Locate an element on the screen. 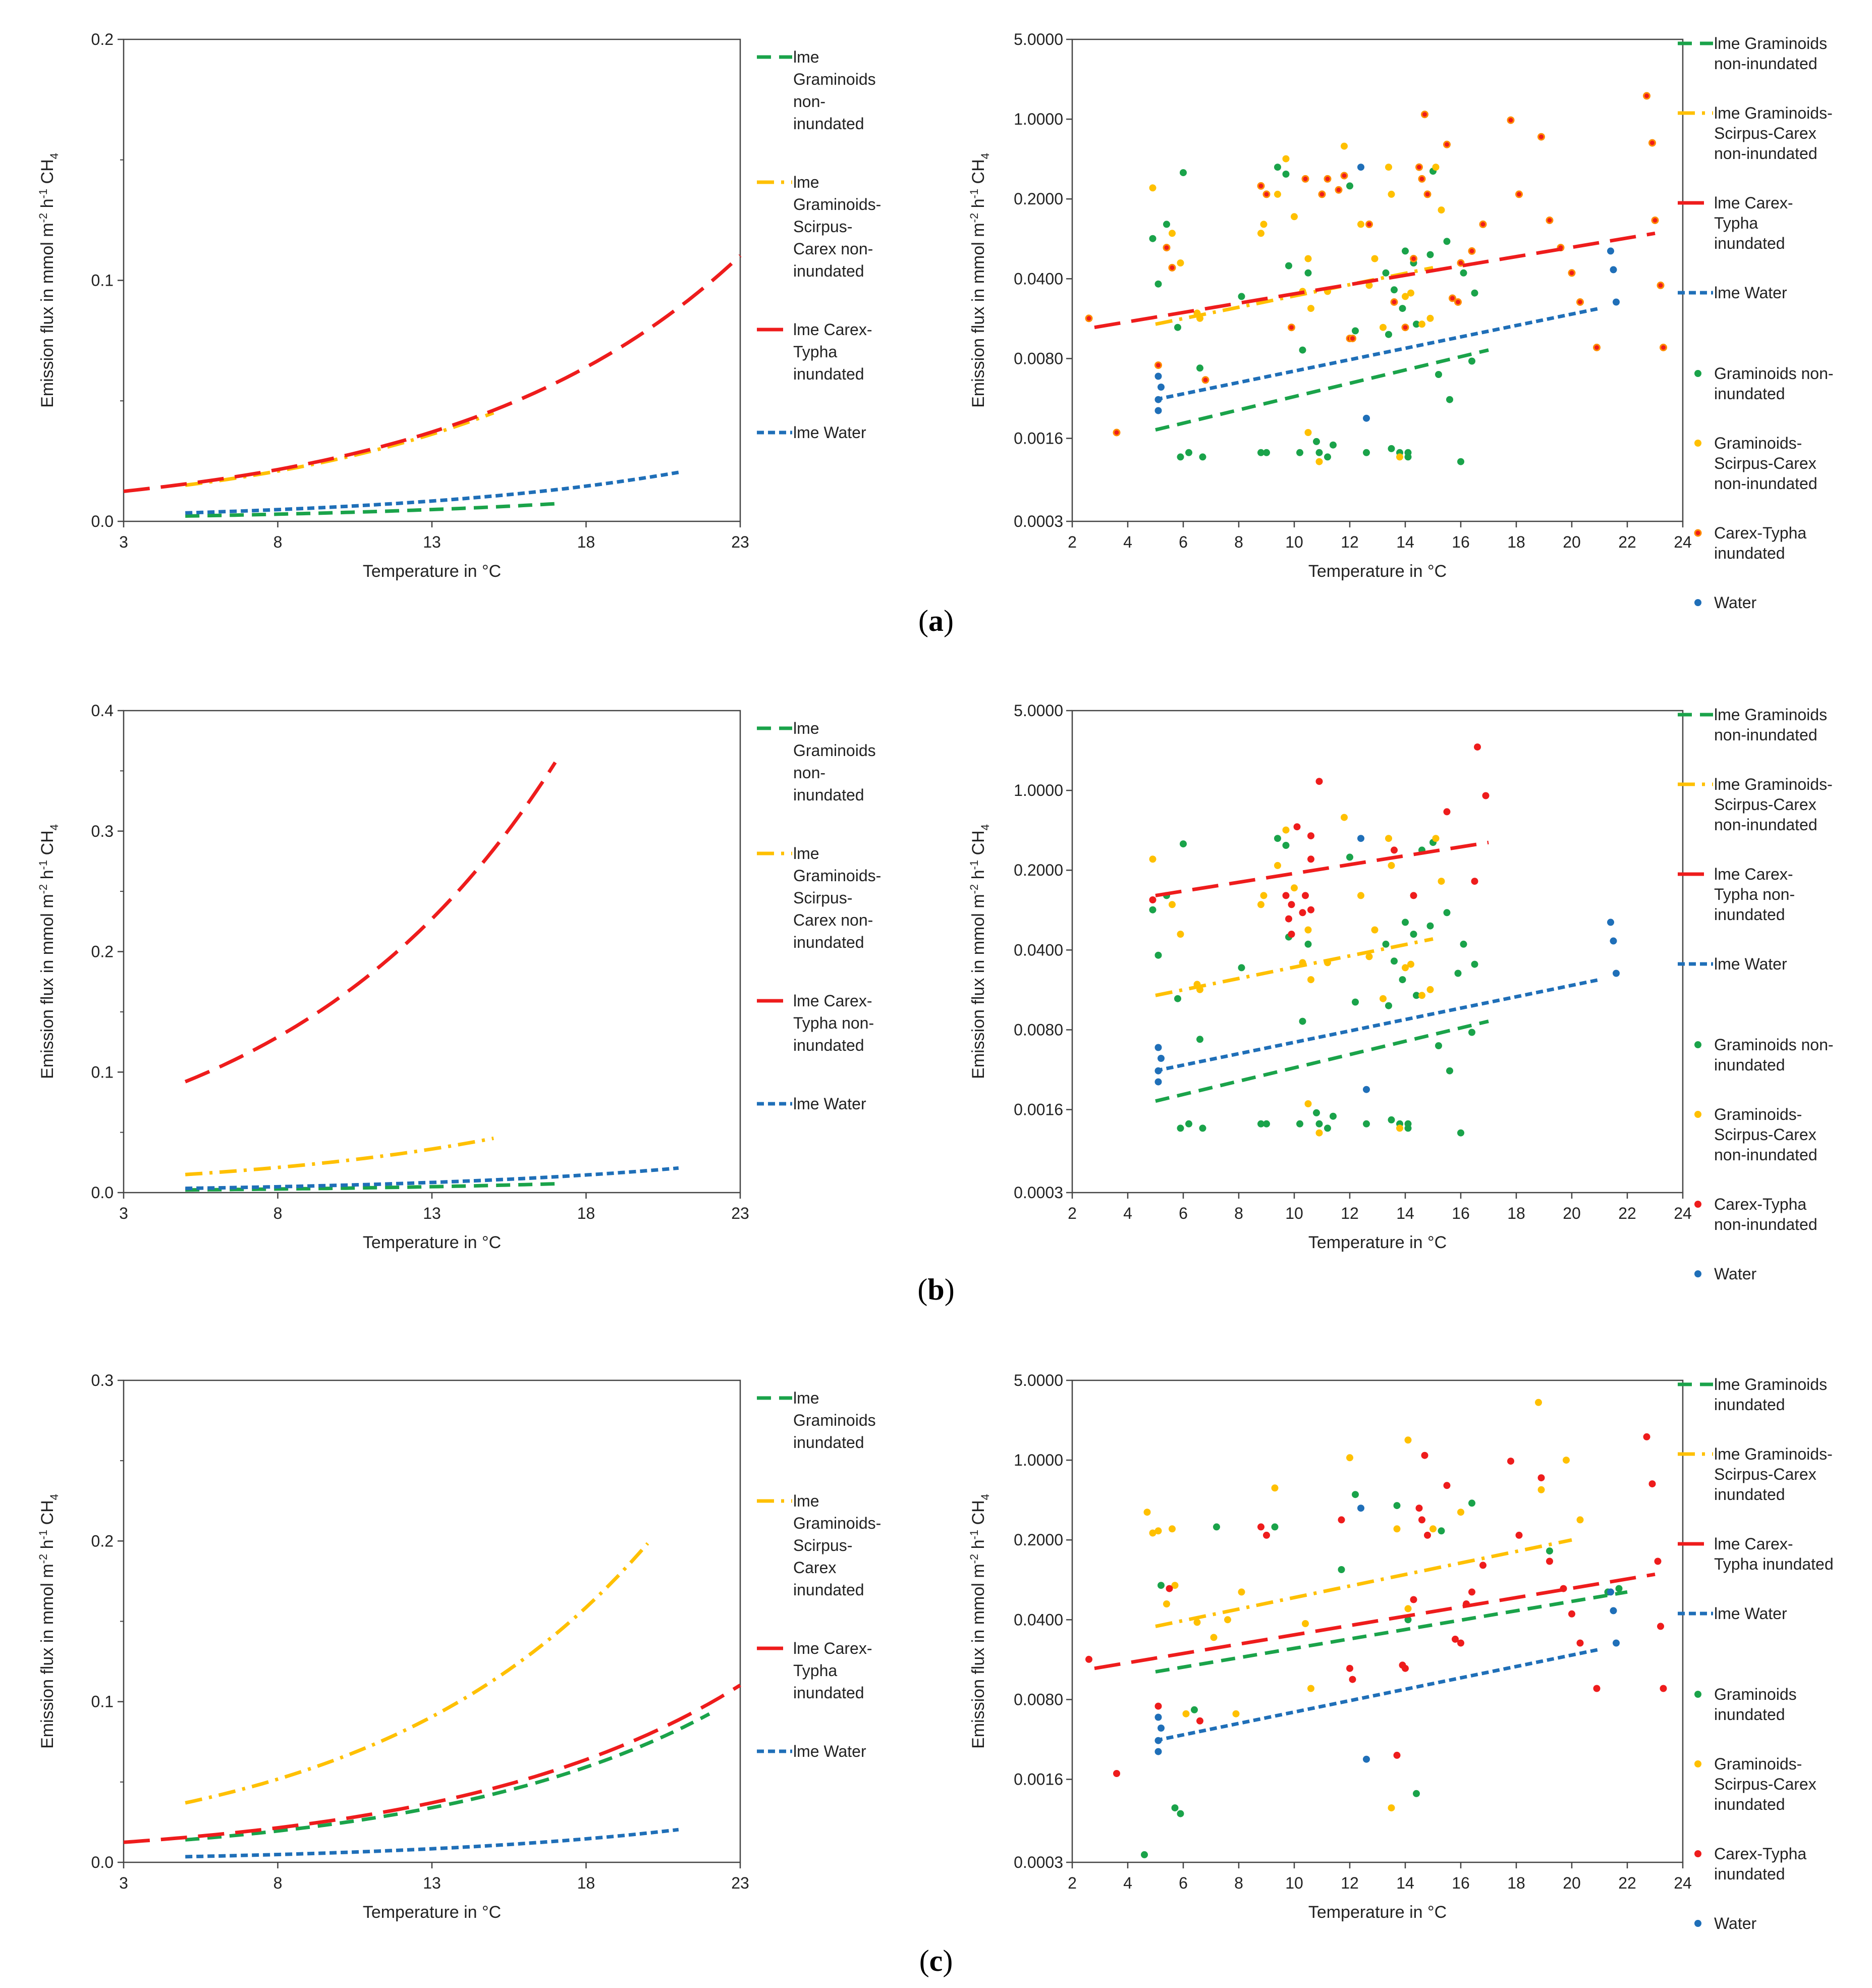  y-tick-label: 0.2000 is located at coordinates (1039, 1540).